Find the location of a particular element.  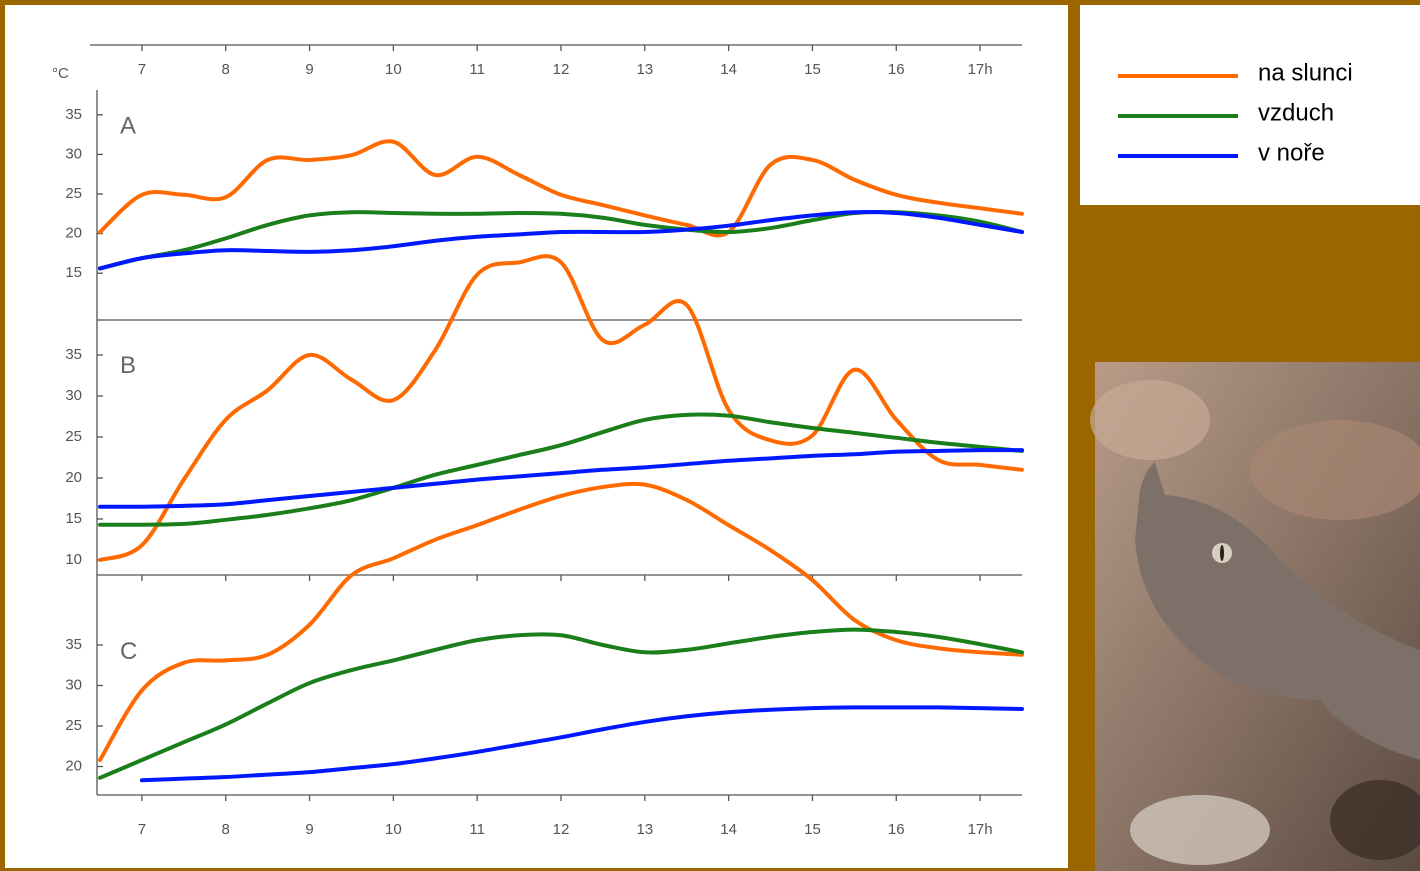

panel-label: A is located at coordinates (128, 125).